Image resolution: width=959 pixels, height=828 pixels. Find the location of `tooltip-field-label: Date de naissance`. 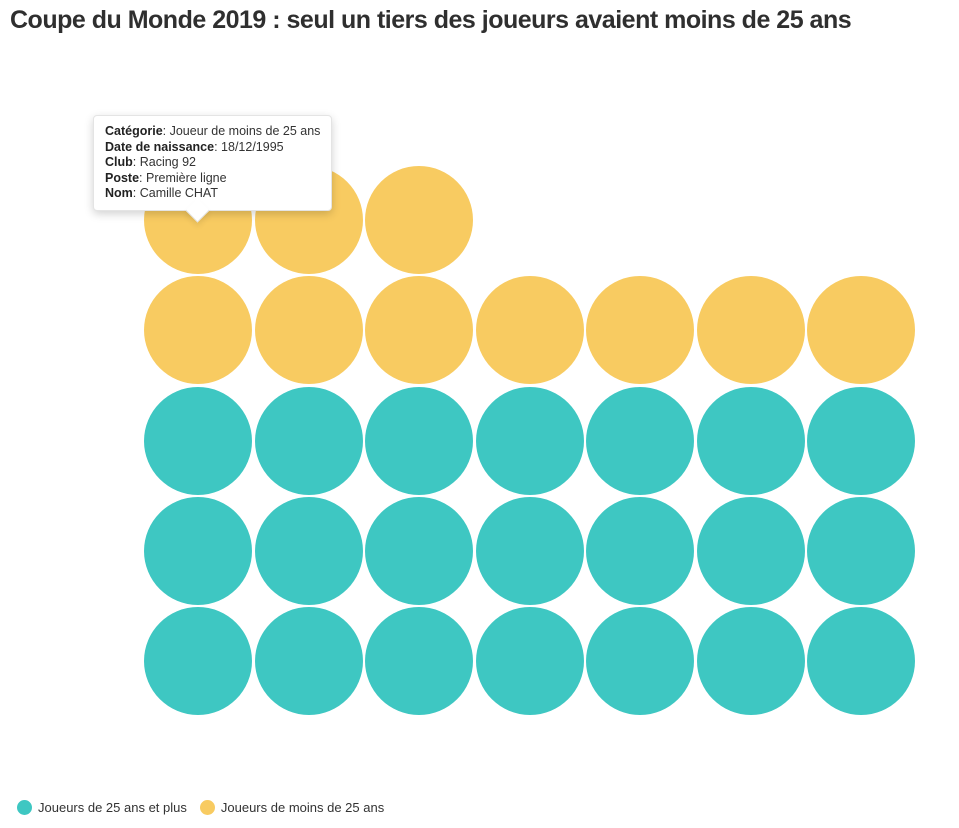

tooltip-field-label: Date de naissance is located at coordinates (160, 146).